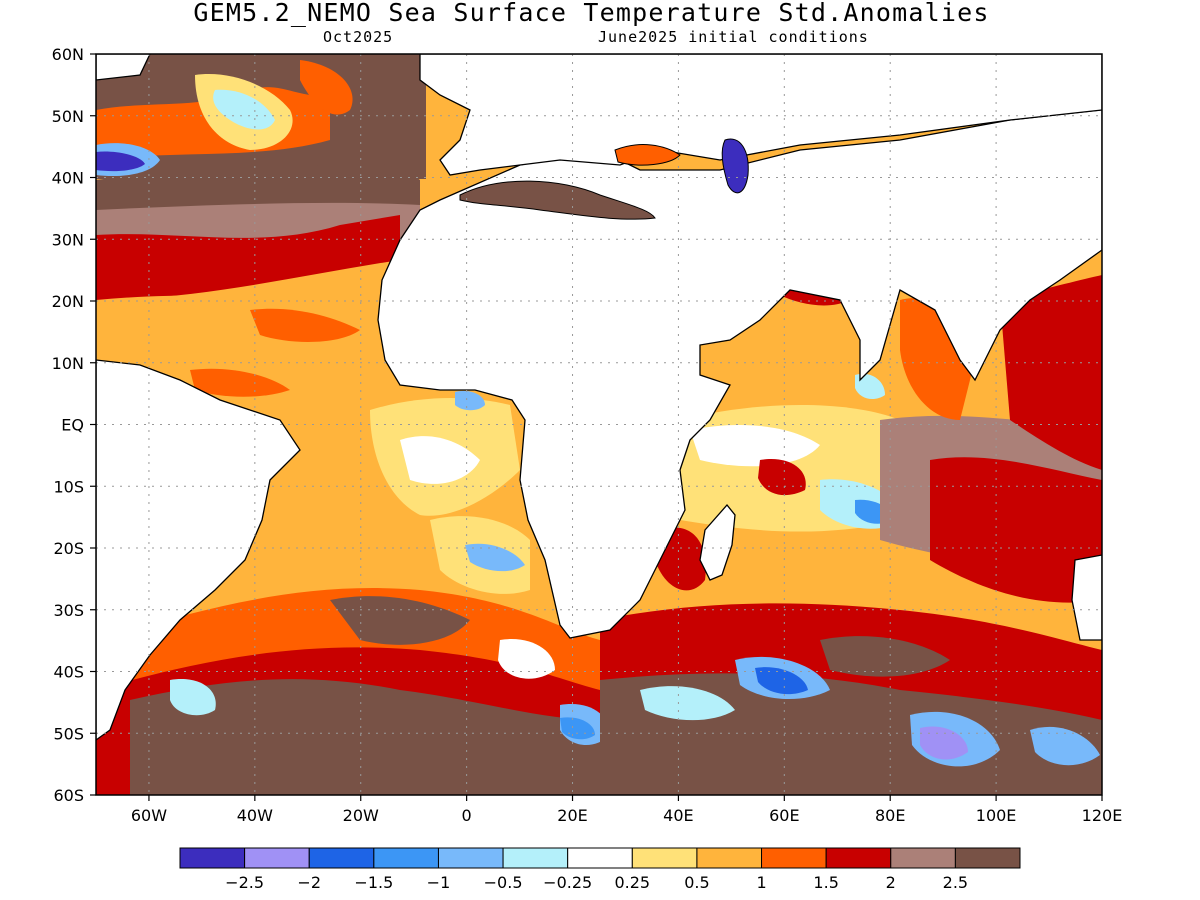 This screenshot has height=900, width=1200. What do you see at coordinates (68, 486) in the screenshot?
I see `lat-tick-label: 10S` at bounding box center [68, 486].